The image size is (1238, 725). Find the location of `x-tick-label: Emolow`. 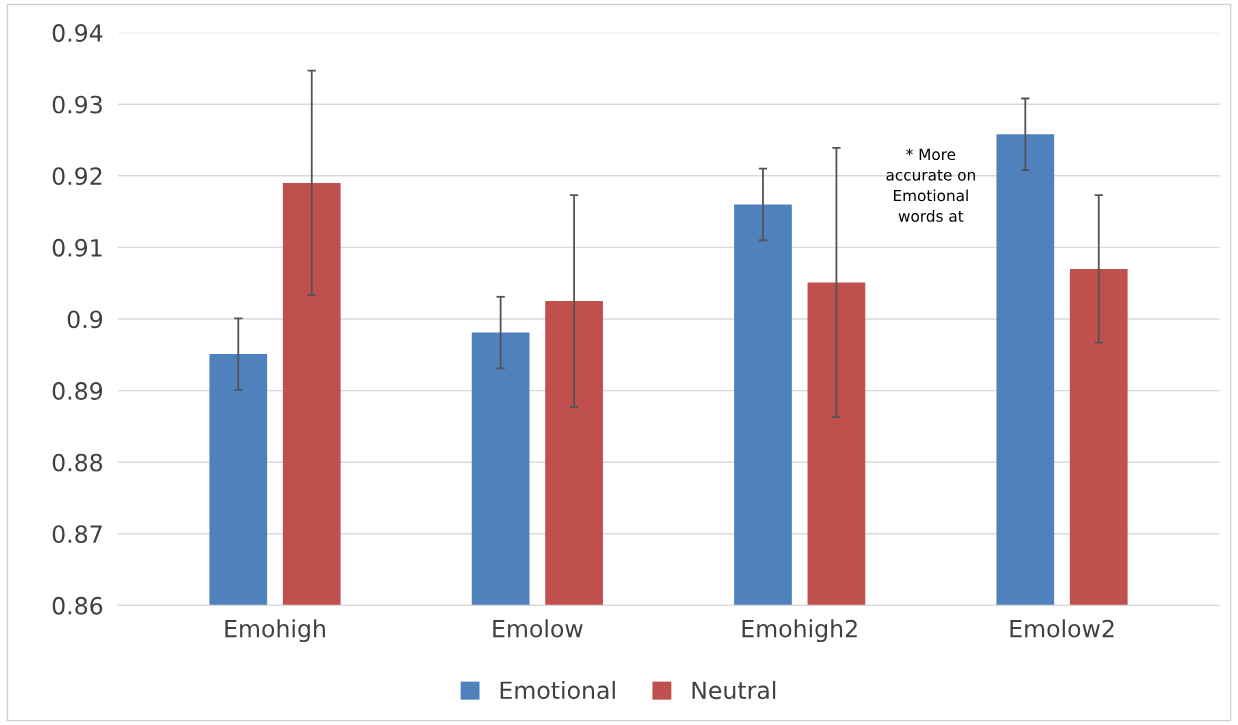

x-tick-label: Emolow is located at coordinates (538, 628).